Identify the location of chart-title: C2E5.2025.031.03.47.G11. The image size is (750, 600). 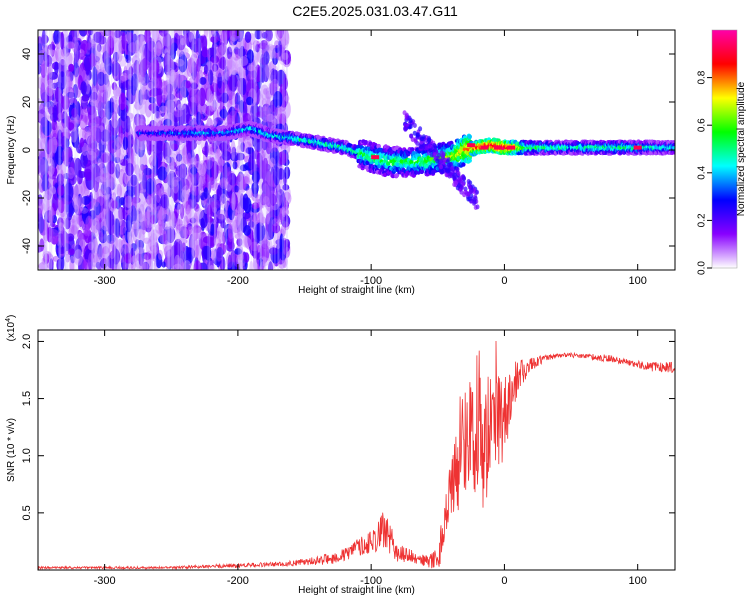
(375, 11).